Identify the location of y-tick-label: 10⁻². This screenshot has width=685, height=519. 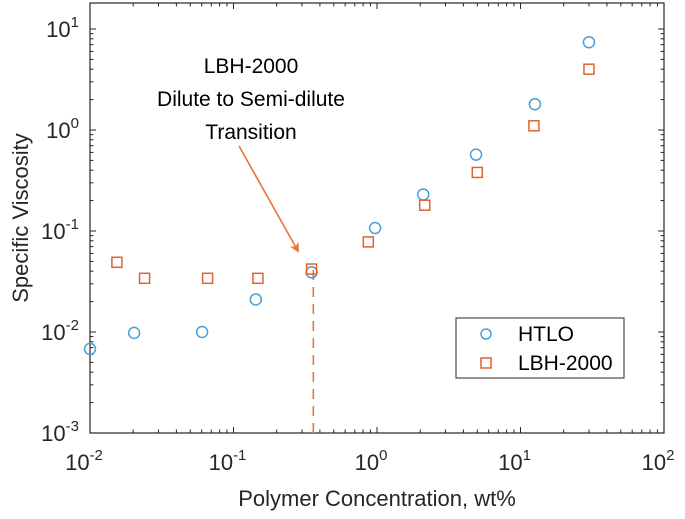
(60, 331).